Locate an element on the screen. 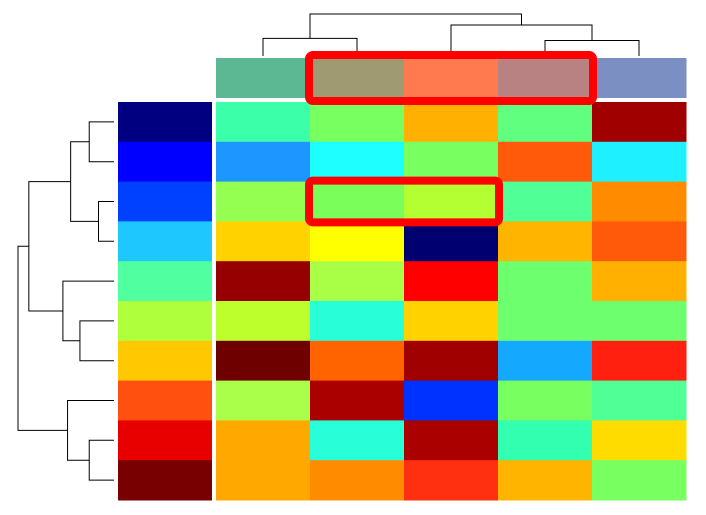 This screenshot has height=515, width=706. column-annotation-highlight-box is located at coordinates (451, 78).